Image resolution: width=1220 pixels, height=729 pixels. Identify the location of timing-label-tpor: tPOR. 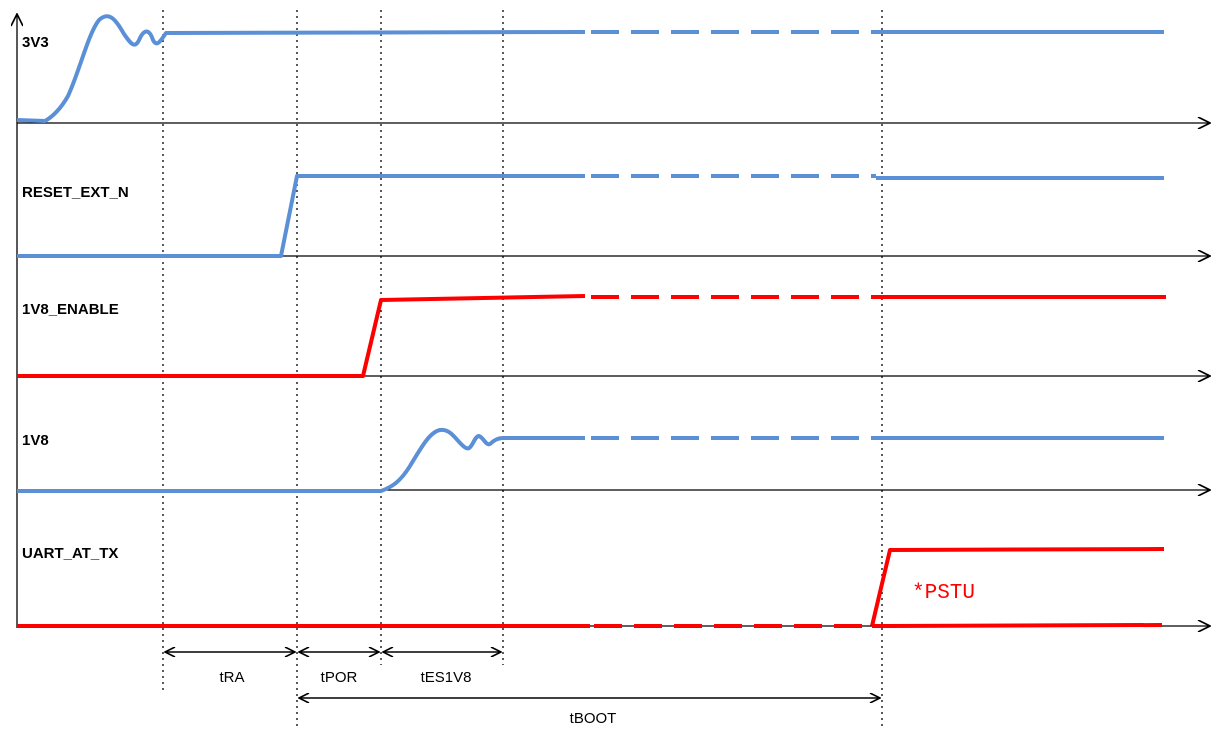
(339, 677).